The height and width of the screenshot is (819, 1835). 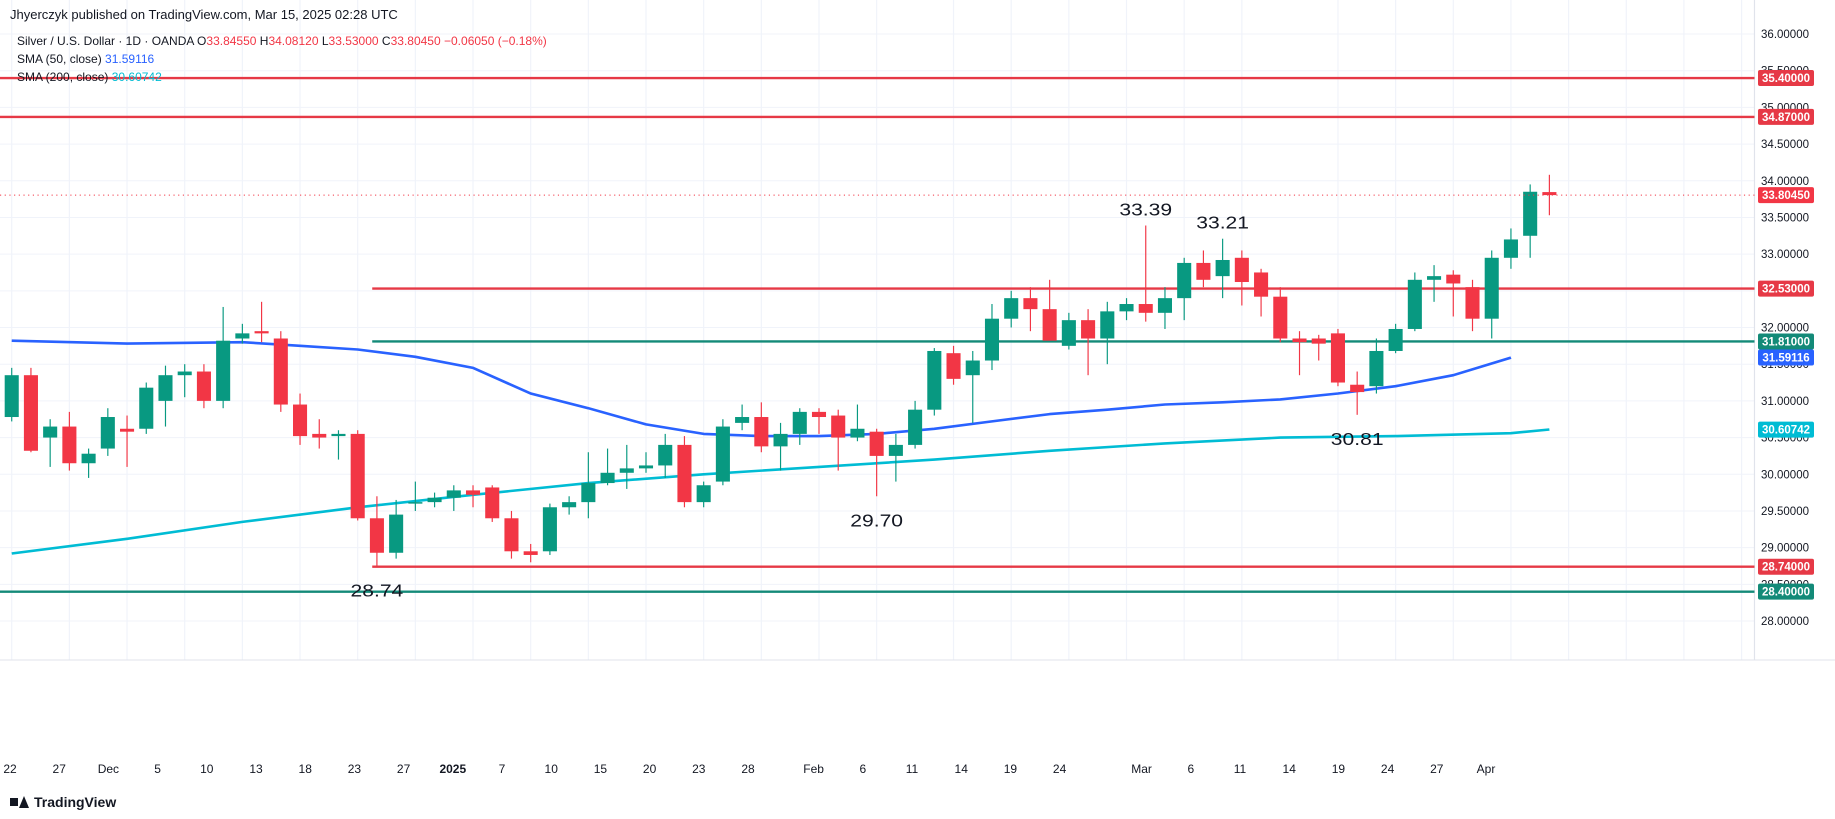 What do you see at coordinates (761, 388) in the screenshot?
I see `sma-50-path` at bounding box center [761, 388].